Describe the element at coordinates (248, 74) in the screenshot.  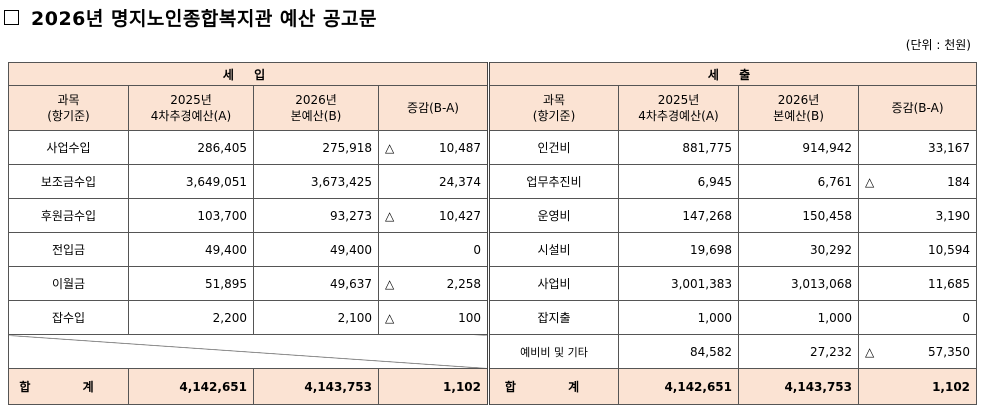
I see `income-section-title: 세 입` at that location.